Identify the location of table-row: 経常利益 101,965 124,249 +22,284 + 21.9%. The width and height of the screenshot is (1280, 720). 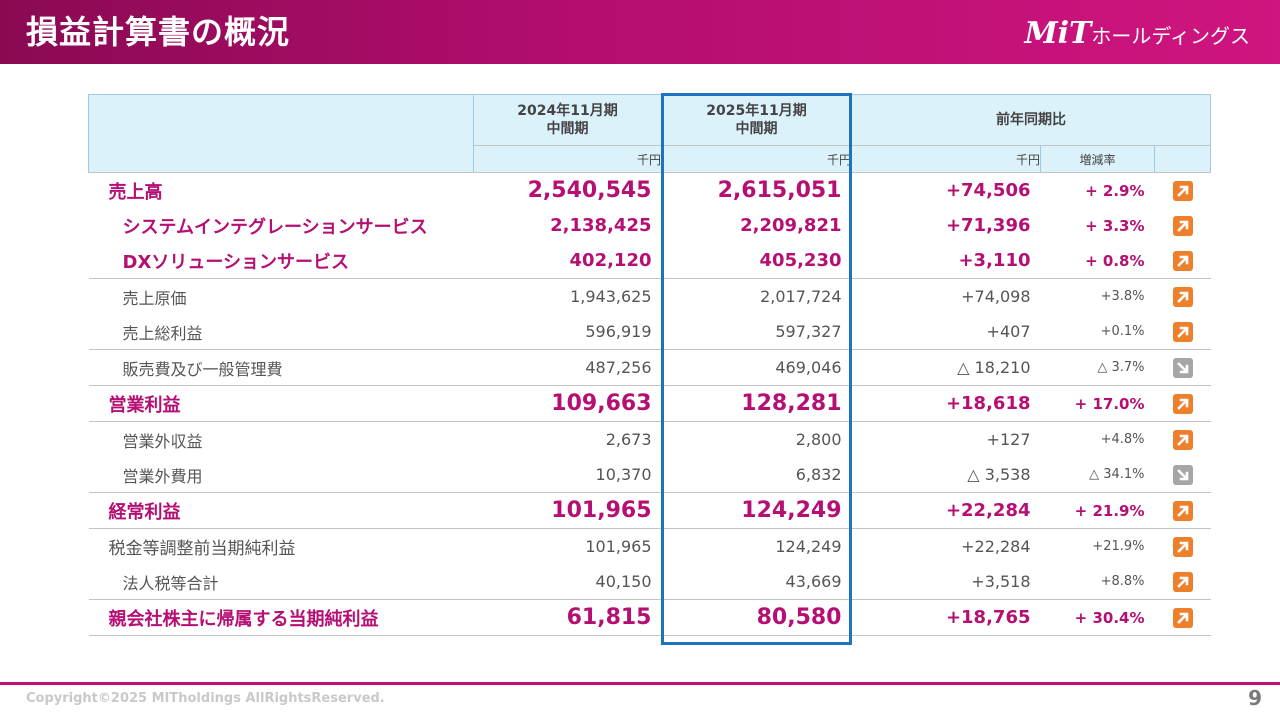
(649, 510).